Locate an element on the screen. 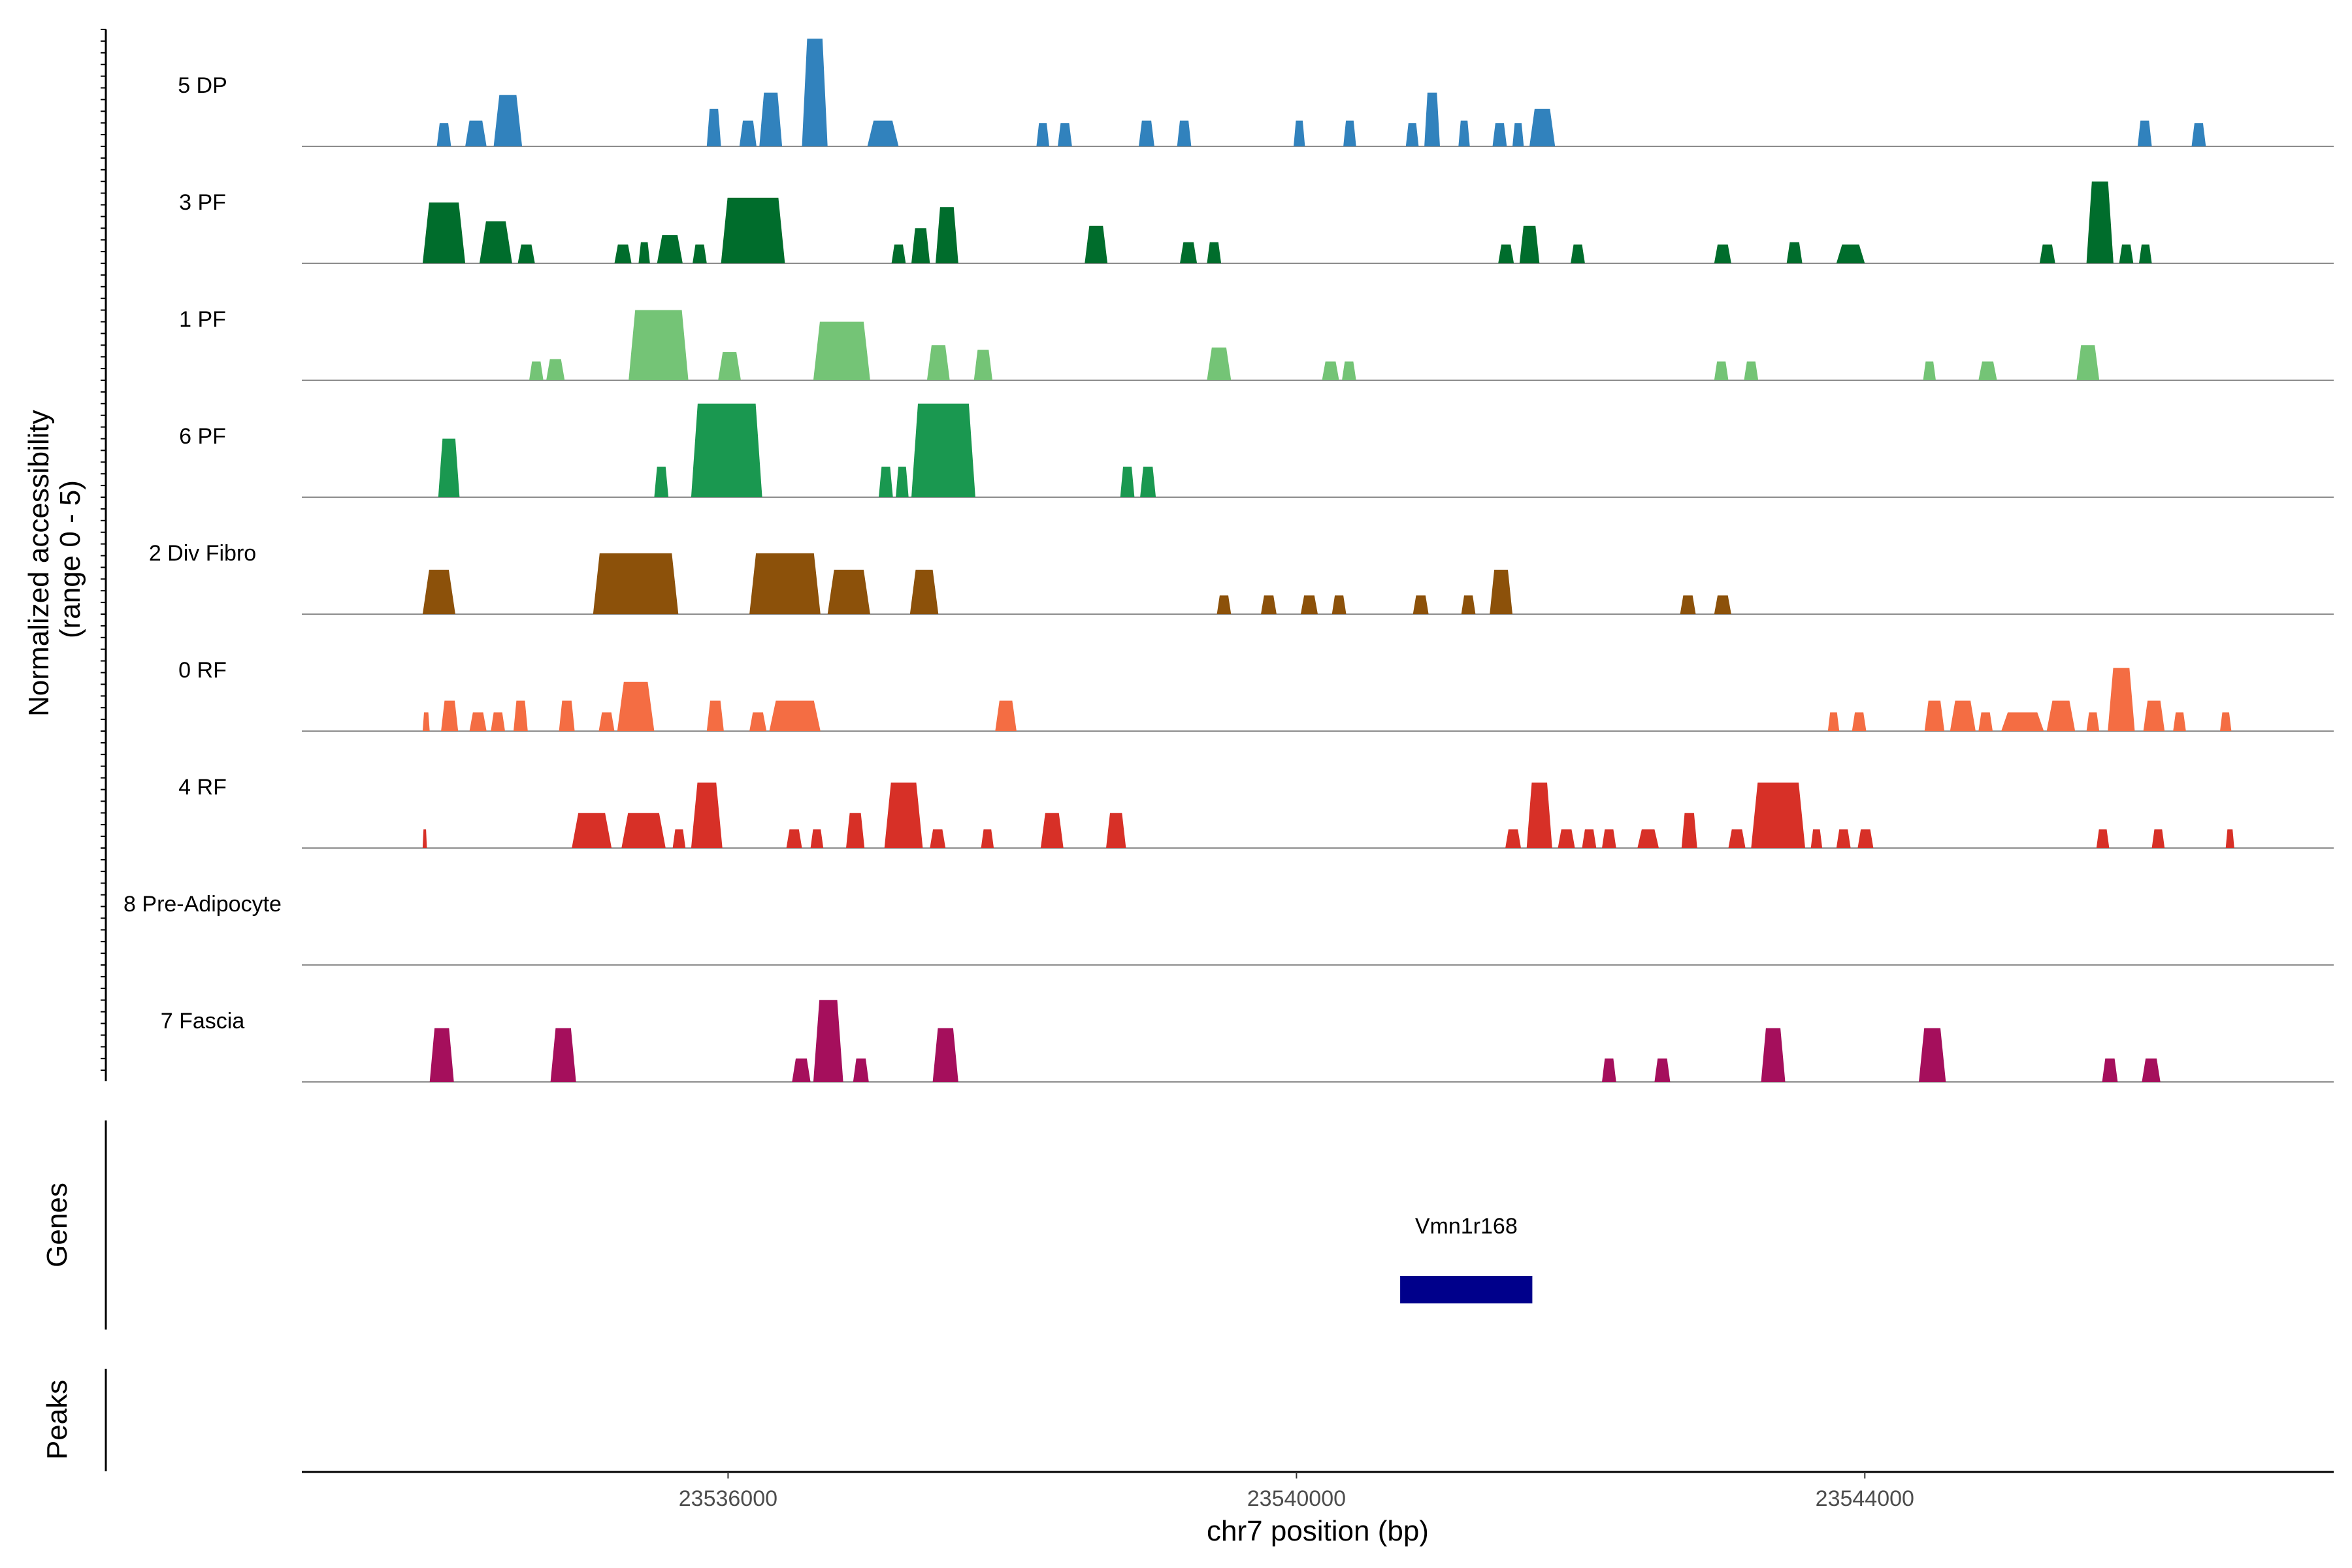  genes-panel-label: Genes is located at coordinates (57, 1225).